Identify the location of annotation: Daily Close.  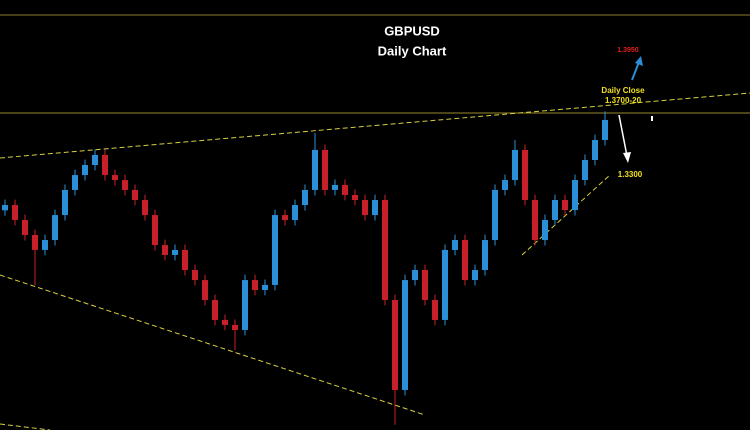
(623, 90).